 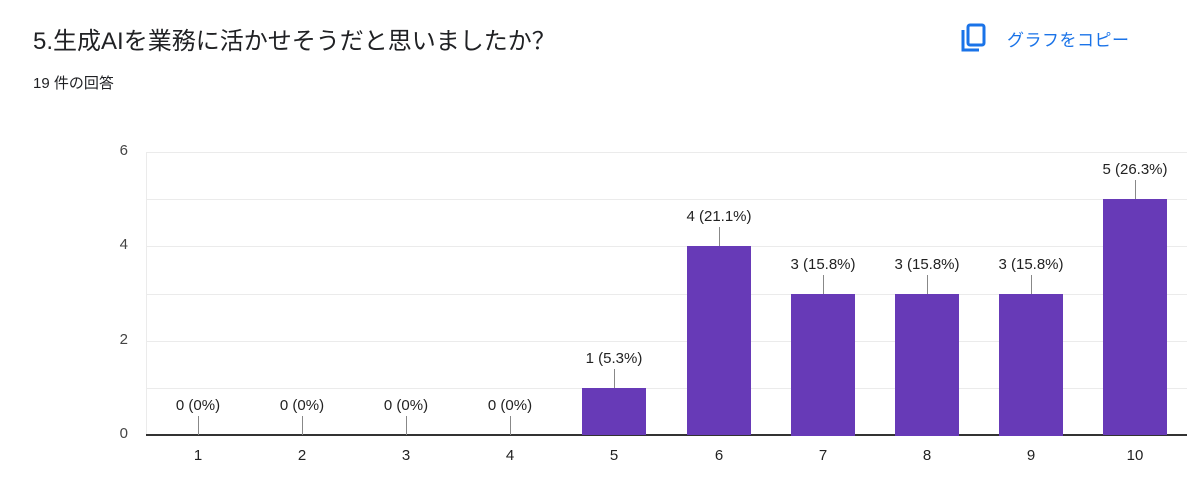 I want to click on x-tick-label: 2, so click(x=302, y=455).